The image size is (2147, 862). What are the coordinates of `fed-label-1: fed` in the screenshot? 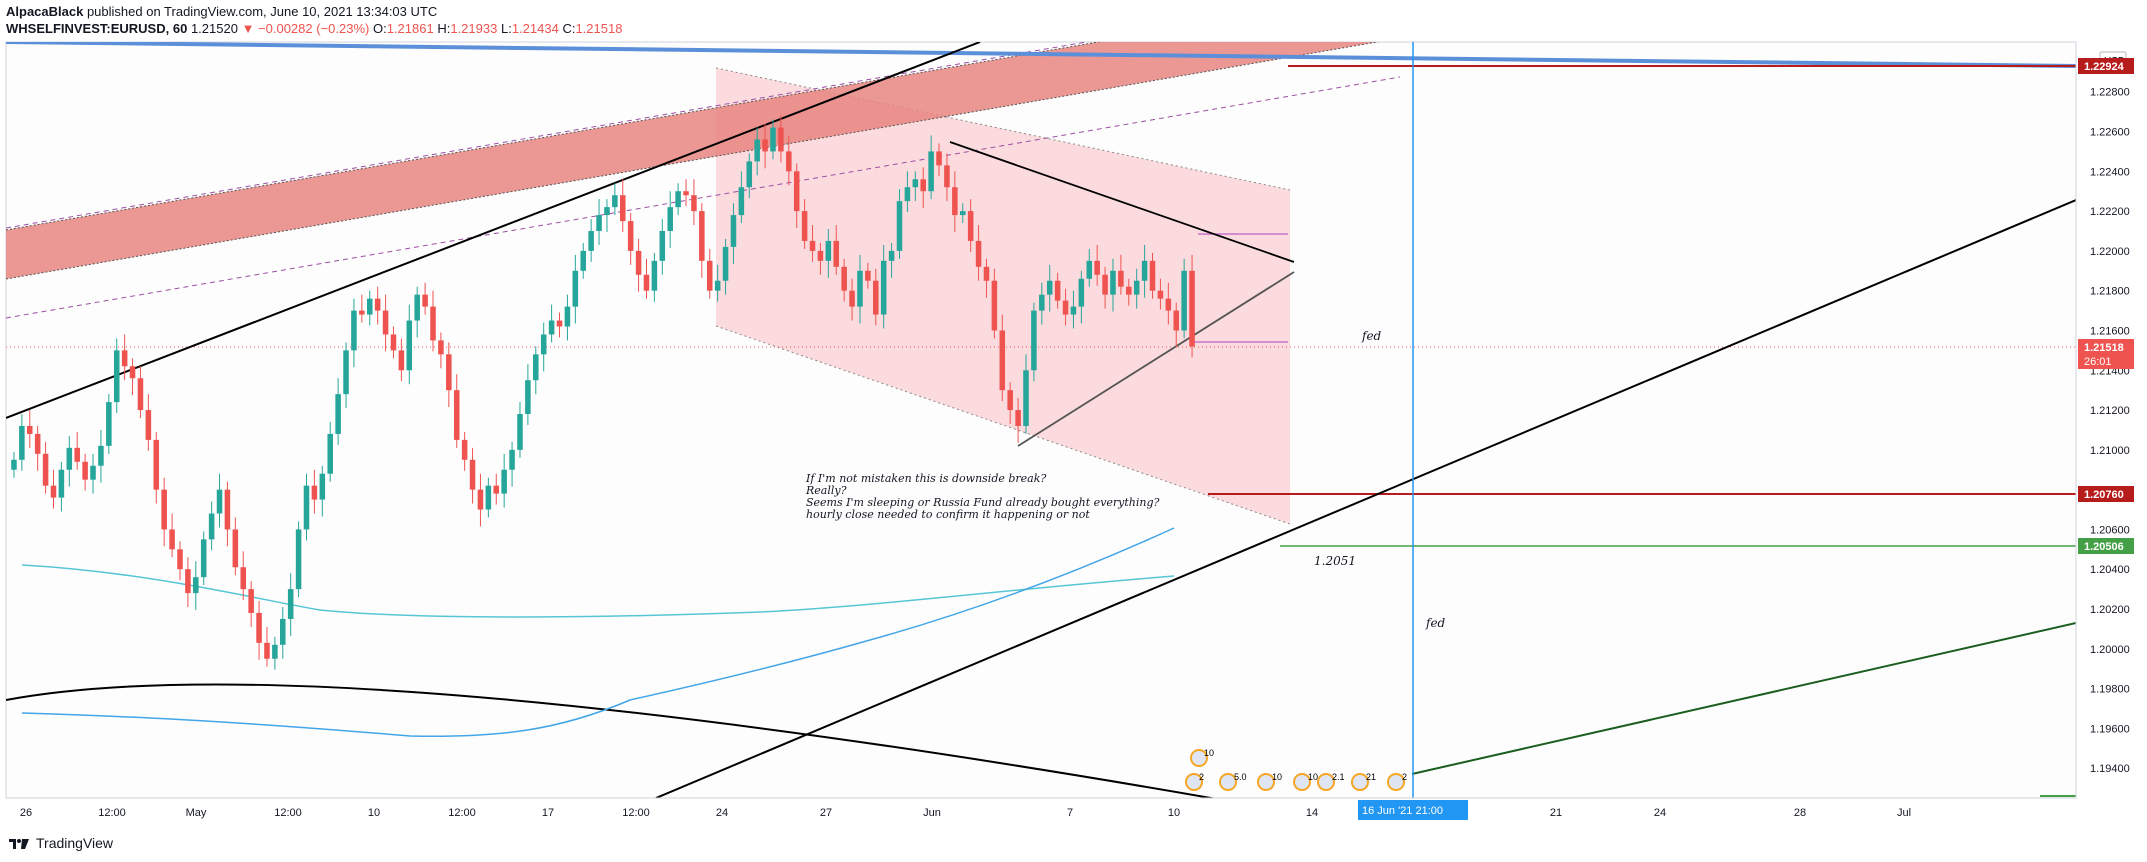 It's located at (1371, 336).